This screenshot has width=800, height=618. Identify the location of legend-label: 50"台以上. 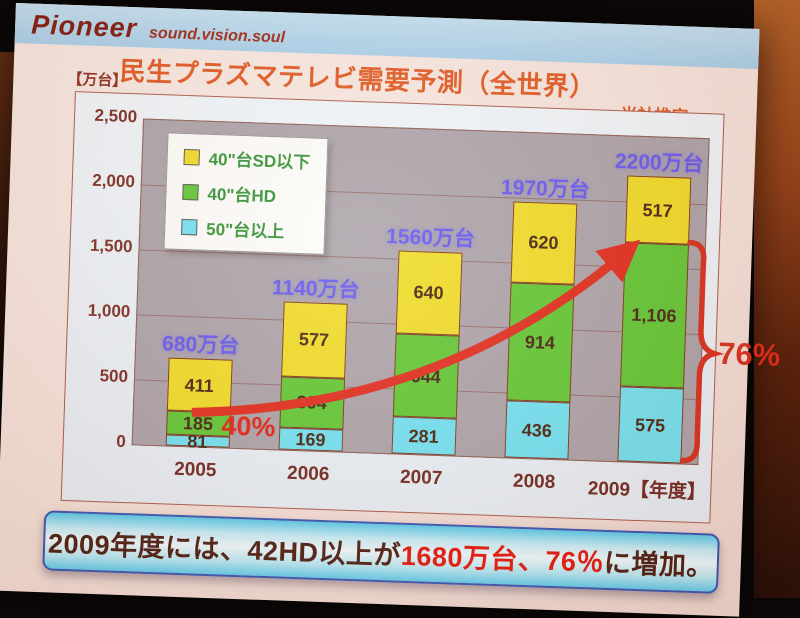
(245, 230).